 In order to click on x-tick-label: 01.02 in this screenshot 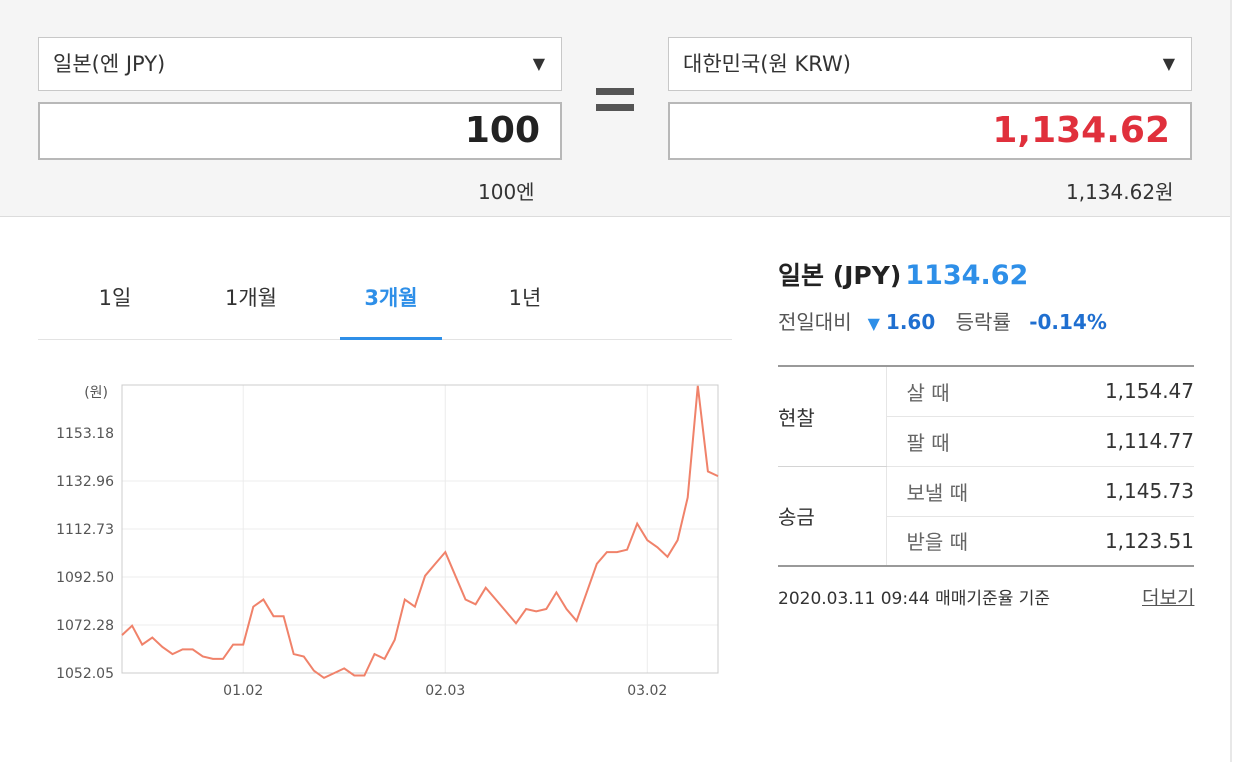, I will do `click(243, 691)`.